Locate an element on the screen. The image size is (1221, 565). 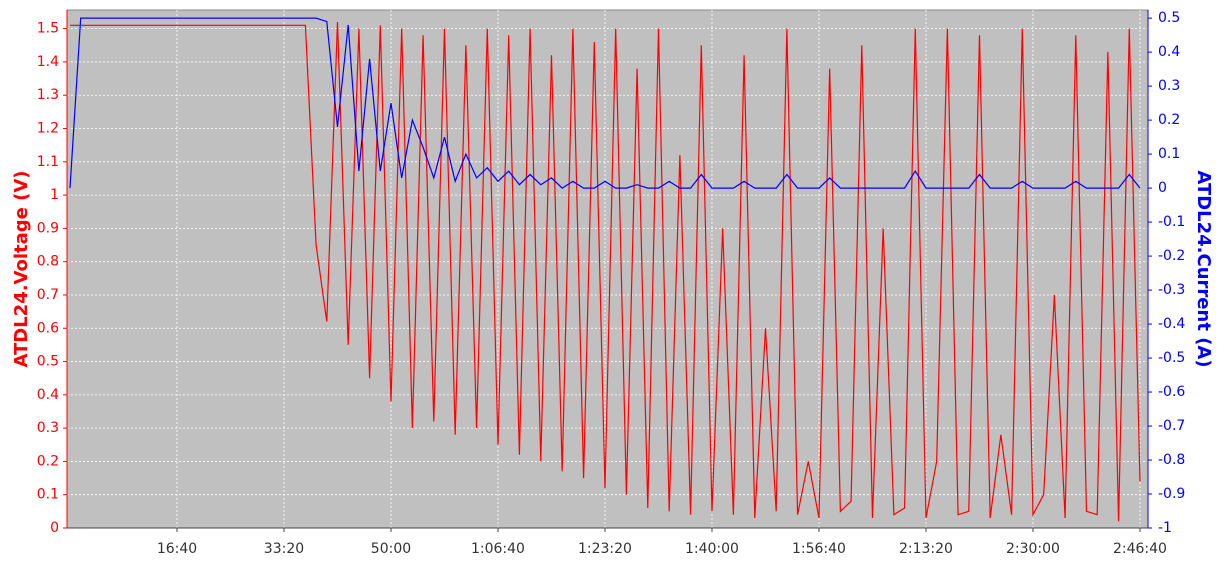
y-tick-label: 0 is located at coordinates (54, 528).